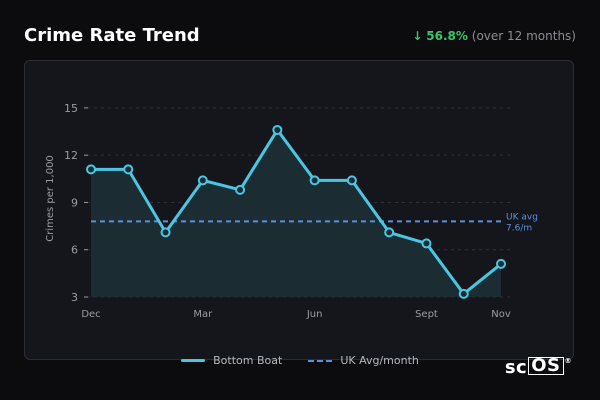 Image resolution: width=600 pixels, height=400 pixels. Describe the element at coordinates (71, 155) in the screenshot. I see `y-tick-label: 12` at that location.